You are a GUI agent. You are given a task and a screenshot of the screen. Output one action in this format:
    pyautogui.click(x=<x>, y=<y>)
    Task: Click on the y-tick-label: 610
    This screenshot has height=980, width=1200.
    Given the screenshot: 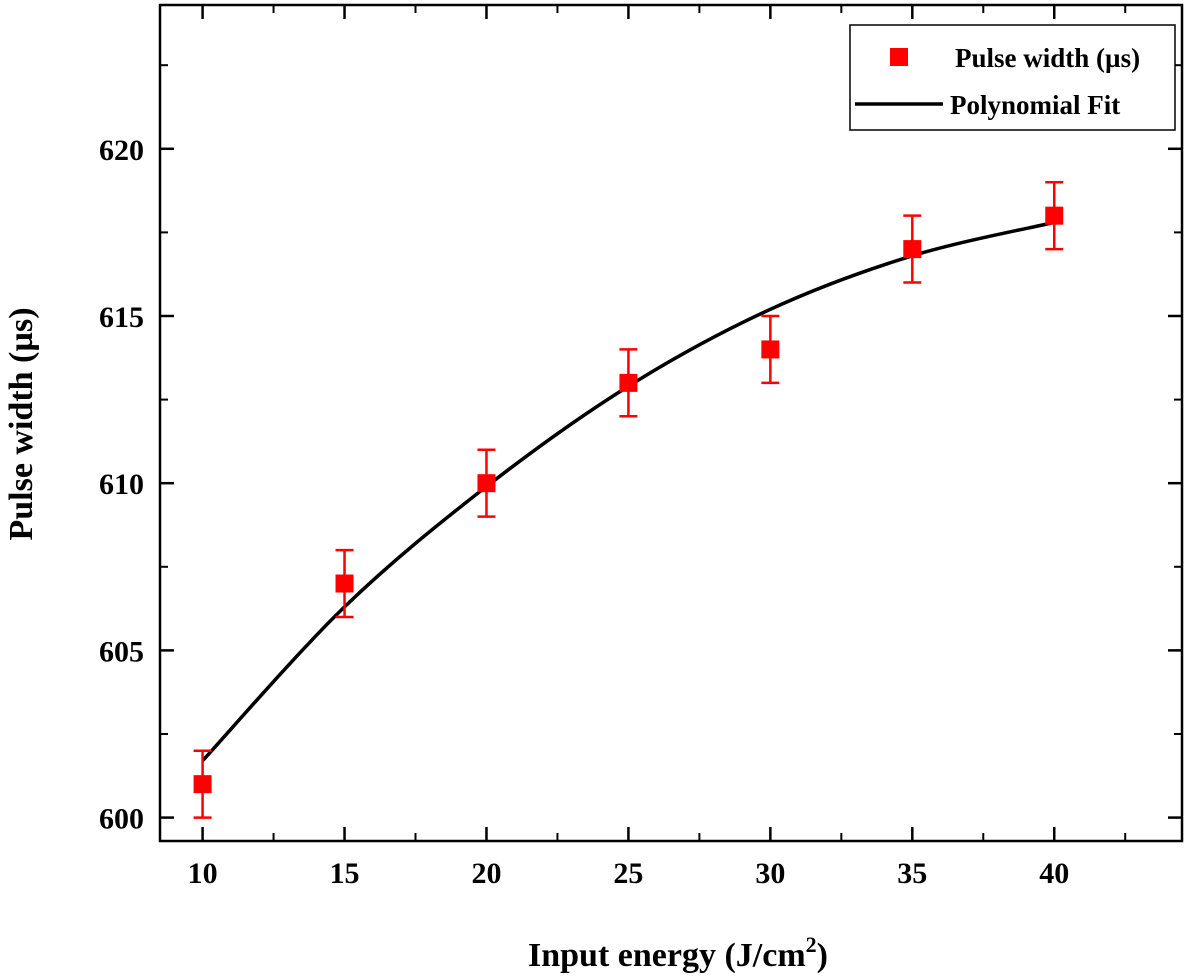 What is the action you would take?
    pyautogui.click(x=121, y=484)
    